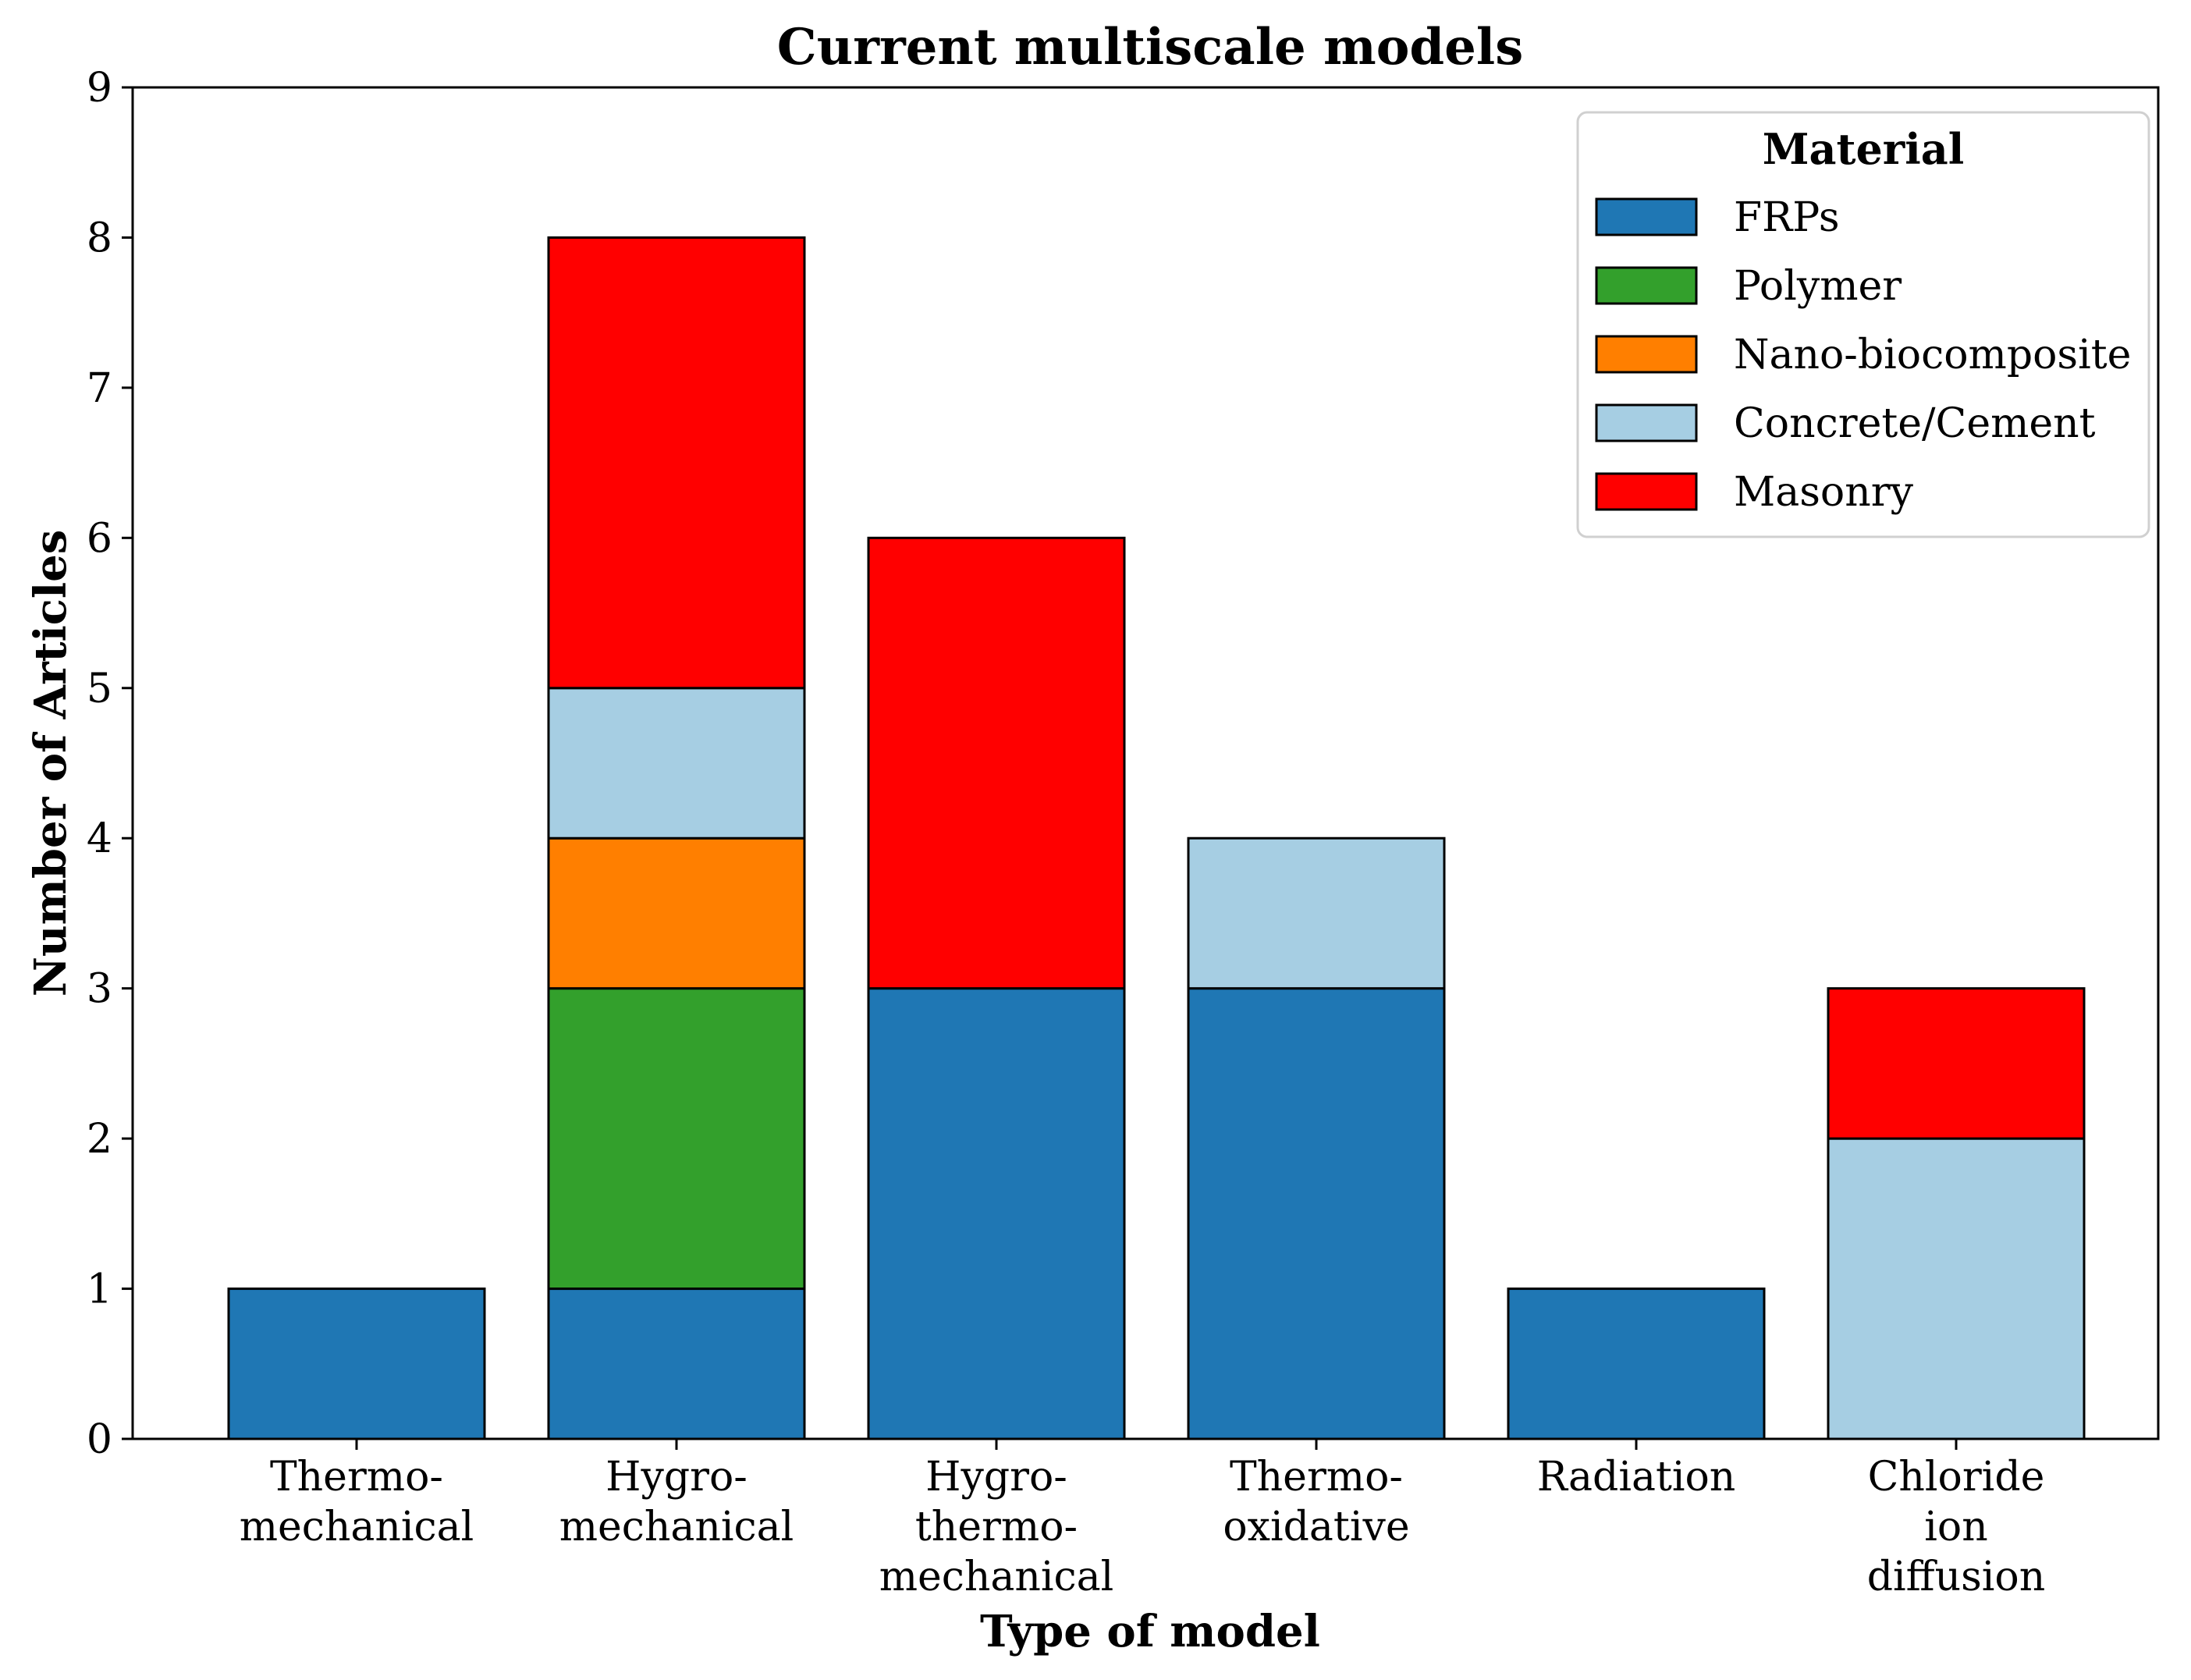 Image resolution: width=2191 pixels, height=1680 pixels. I want to click on y-axis-title: Number of Articles, so click(50, 764).